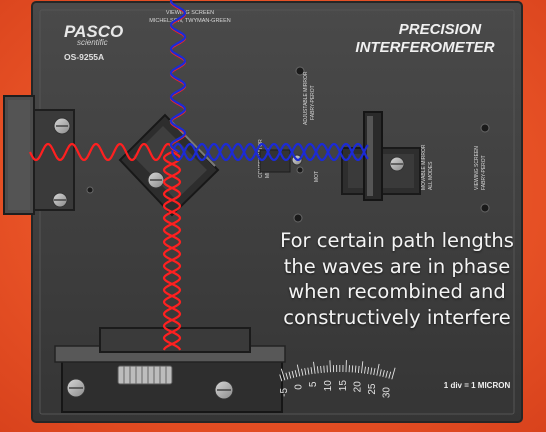 The width and height of the screenshot is (546, 432). I want to click on label-adjustable-mirror: ADJUSTABLE MIRROR, so click(306, 98).